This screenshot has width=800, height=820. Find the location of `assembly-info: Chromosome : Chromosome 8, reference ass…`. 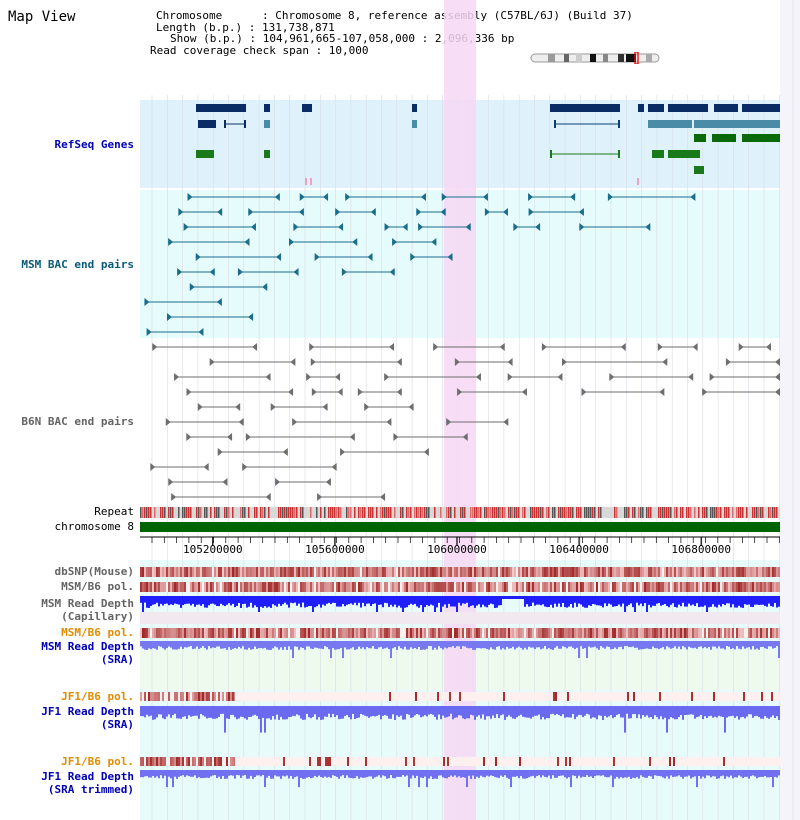

assembly-info: Chromosome : Chromosome 8, reference ass… is located at coordinates (391, 33).